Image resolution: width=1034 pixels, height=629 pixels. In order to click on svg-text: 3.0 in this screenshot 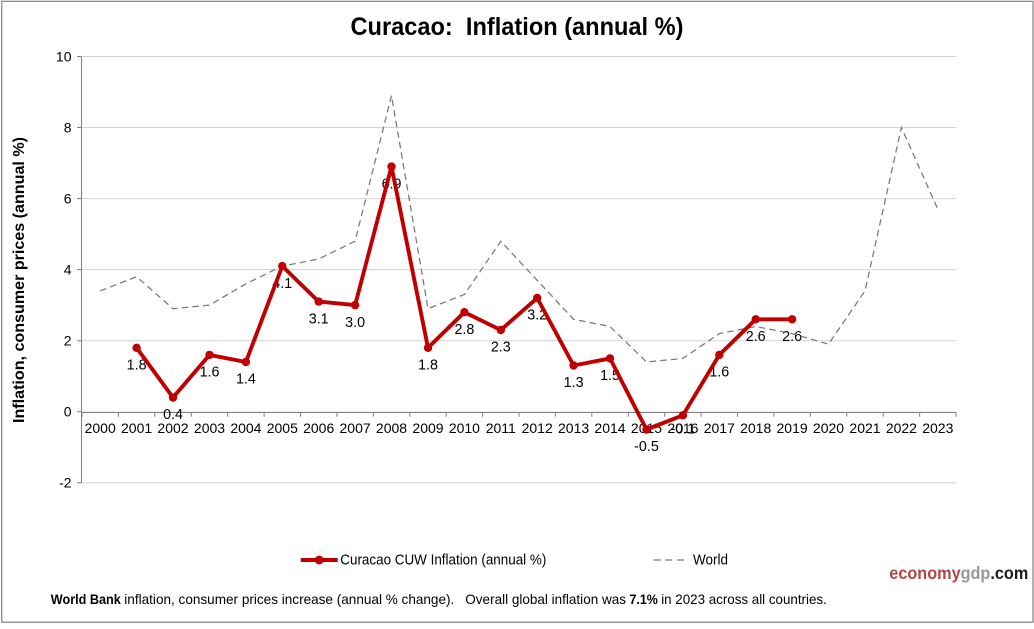, I will do `click(355, 323)`.